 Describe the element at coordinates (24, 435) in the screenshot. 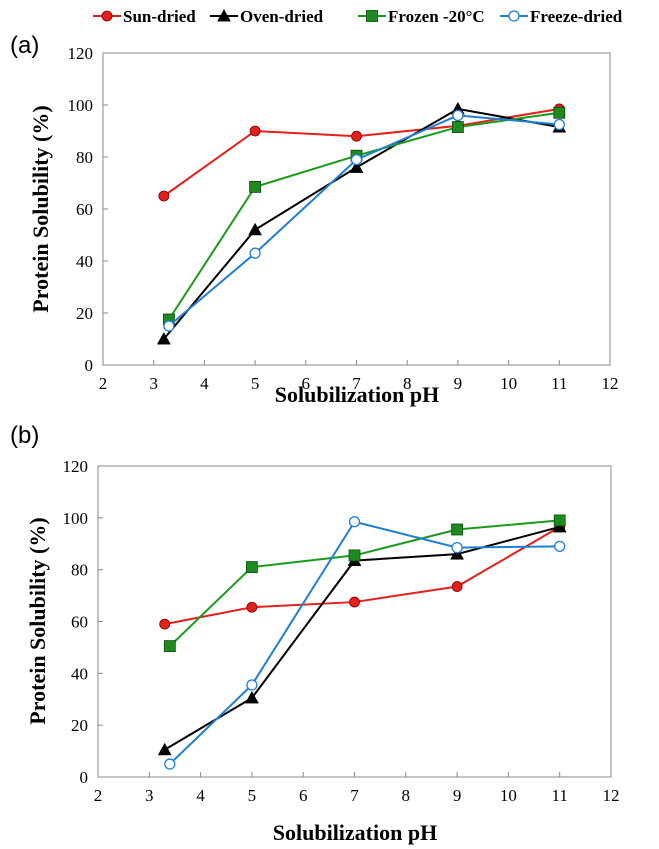

I see `panel-label-b: (b)` at that location.